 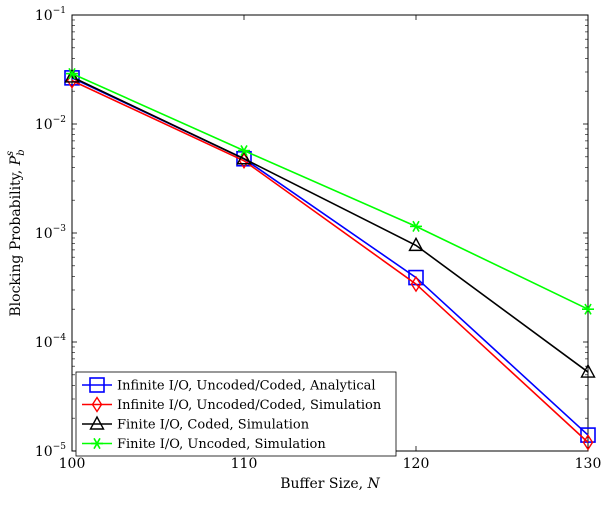 What do you see at coordinates (50, 342) in the screenshot?
I see `y-tick-label: 10⁻⁴` at bounding box center [50, 342].